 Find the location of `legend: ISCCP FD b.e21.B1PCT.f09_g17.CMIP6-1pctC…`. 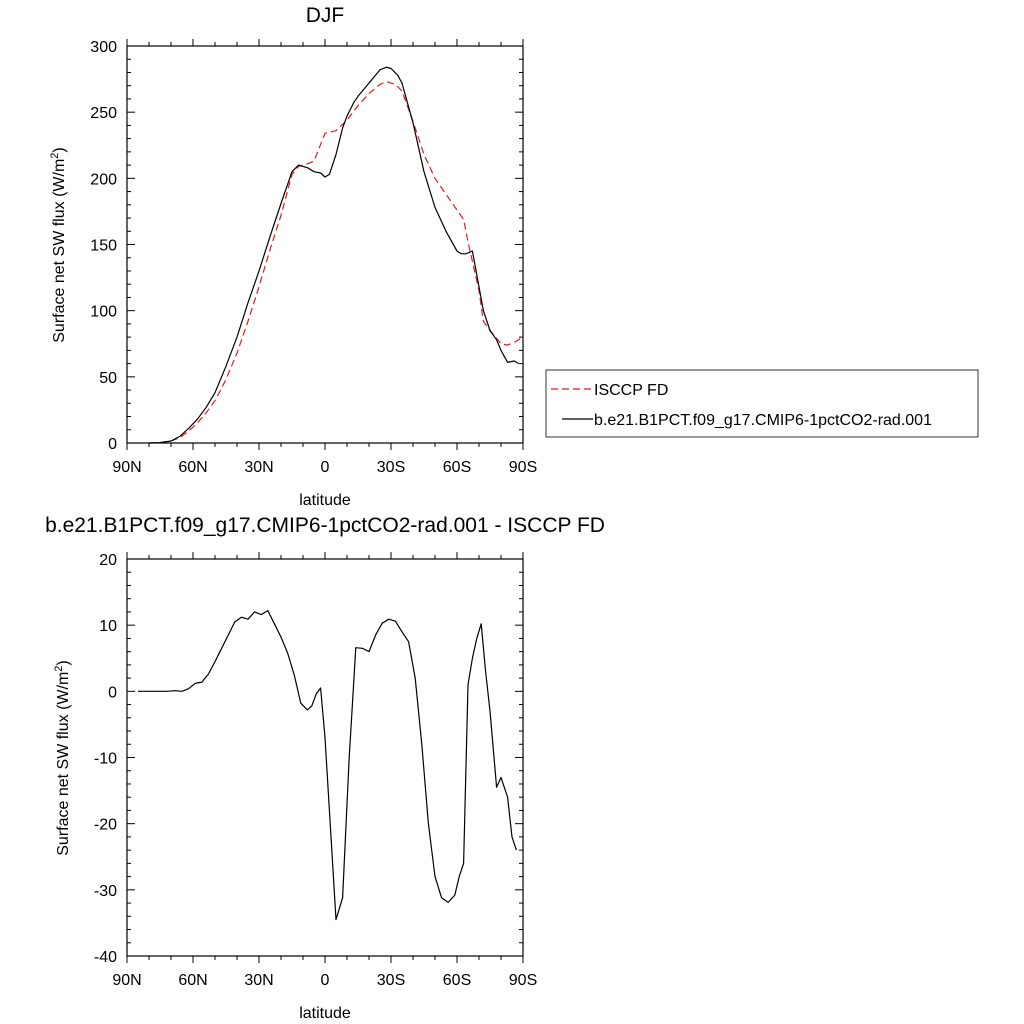

legend: ISCCP FD b.e21.B1PCT.f09_g17.CMIP6-1pctC… is located at coordinates (762, 403).